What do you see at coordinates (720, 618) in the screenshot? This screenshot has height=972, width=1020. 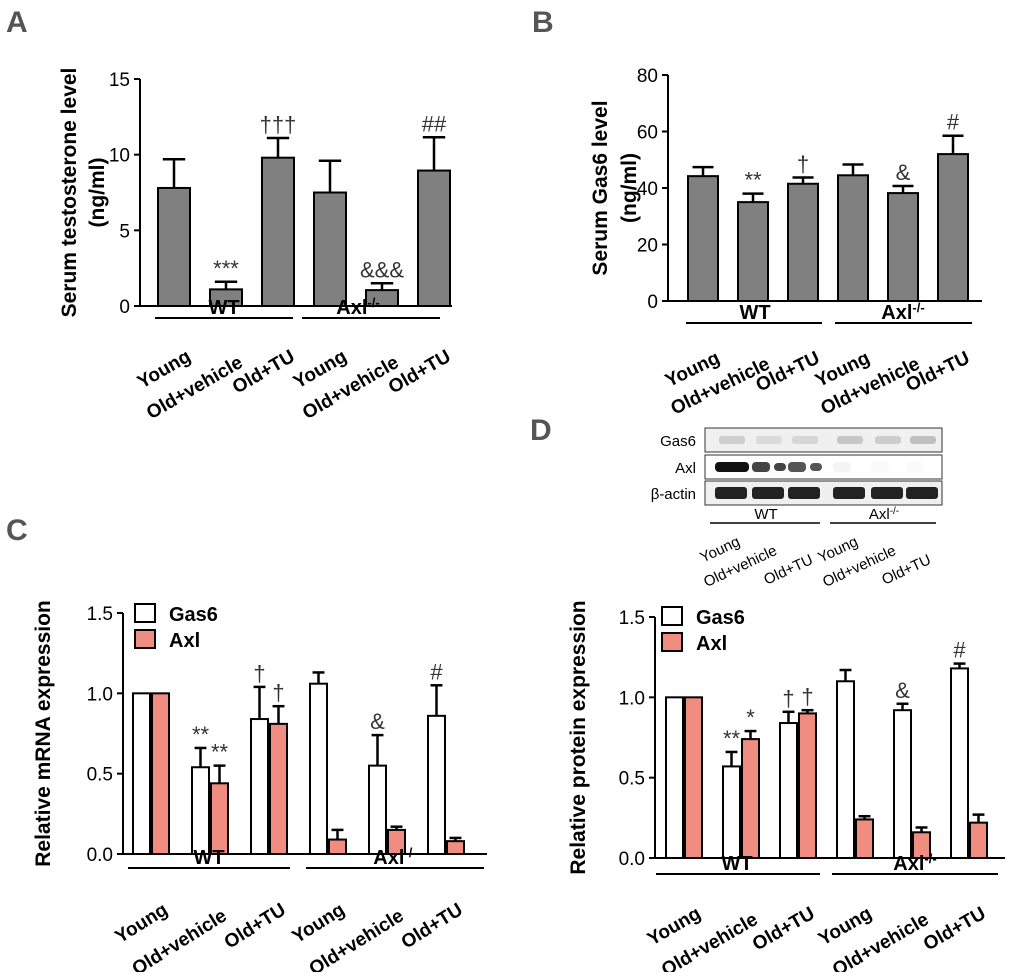 I see `chart-d-legend-label: Gas6` at bounding box center [720, 618].